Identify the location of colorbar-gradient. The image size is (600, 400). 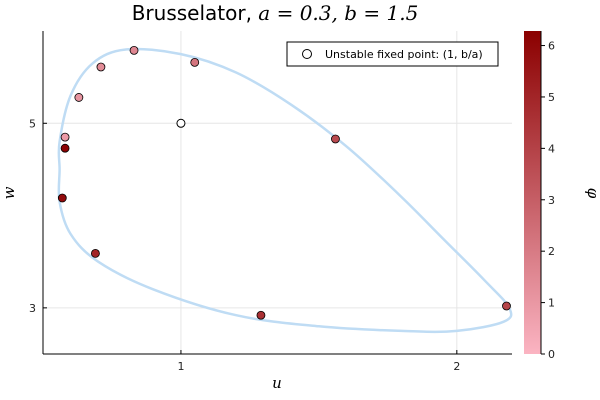
(532, 192).